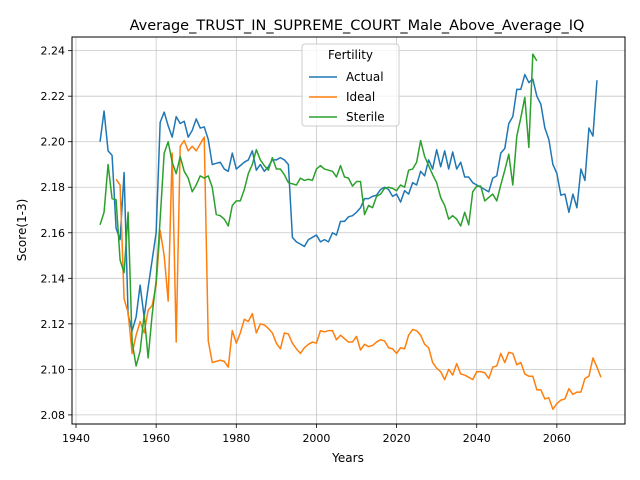 The width and height of the screenshot is (640, 480). What do you see at coordinates (53, 415) in the screenshot?
I see `y-tick-label: 2.08` at bounding box center [53, 415].